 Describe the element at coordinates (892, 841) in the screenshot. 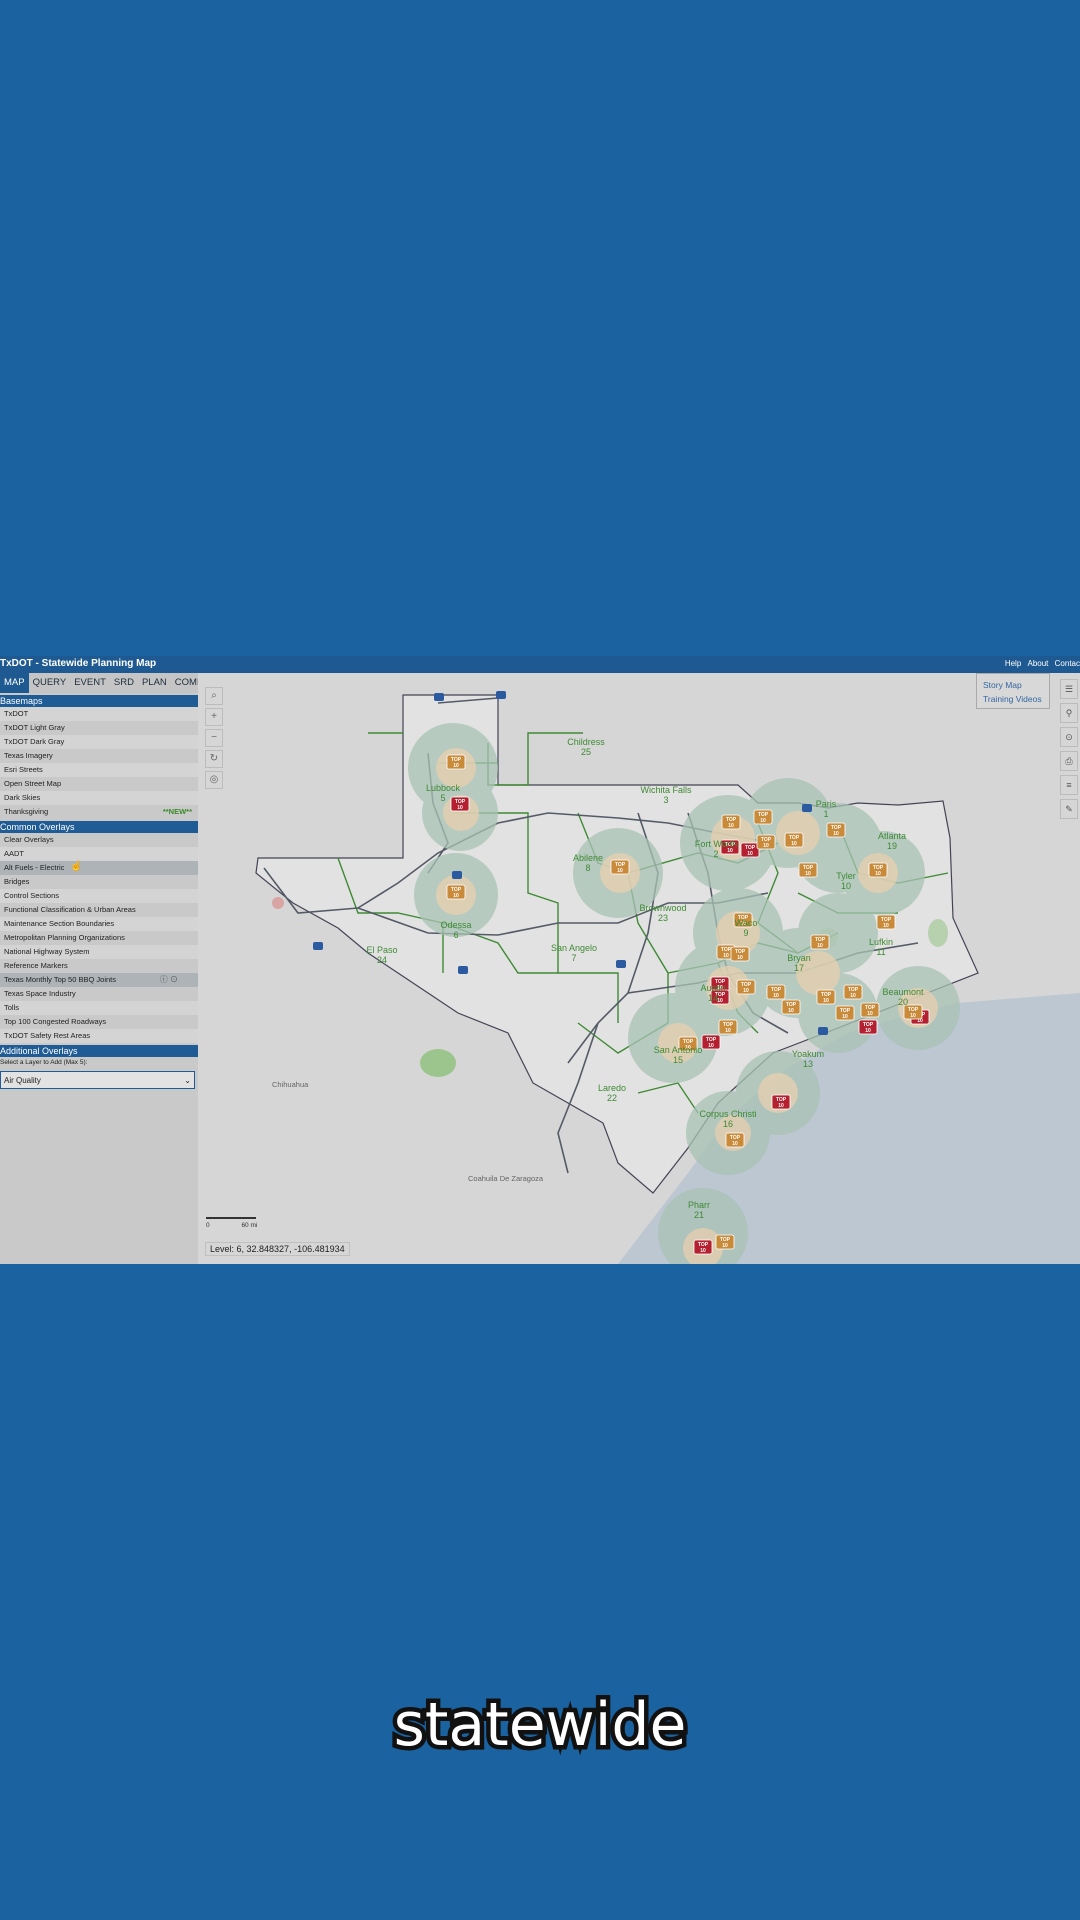

I see `district-label: Atlanta 19` at that location.